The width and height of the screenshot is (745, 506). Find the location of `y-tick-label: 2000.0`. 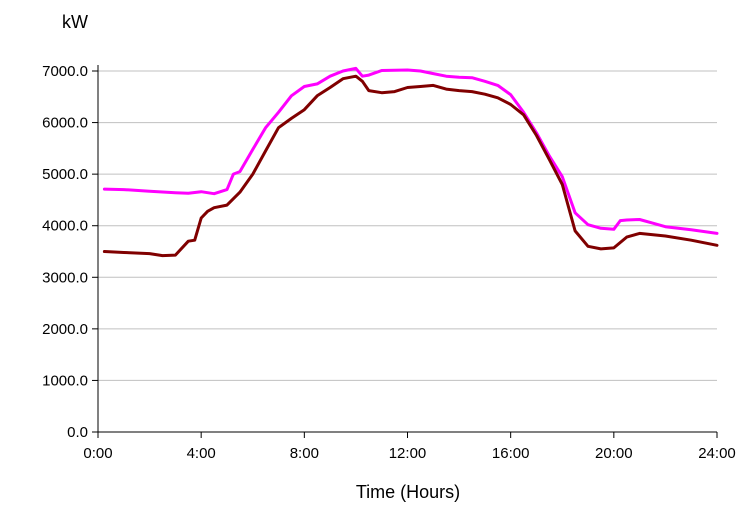

y-tick-label: 2000.0 is located at coordinates (65, 329).